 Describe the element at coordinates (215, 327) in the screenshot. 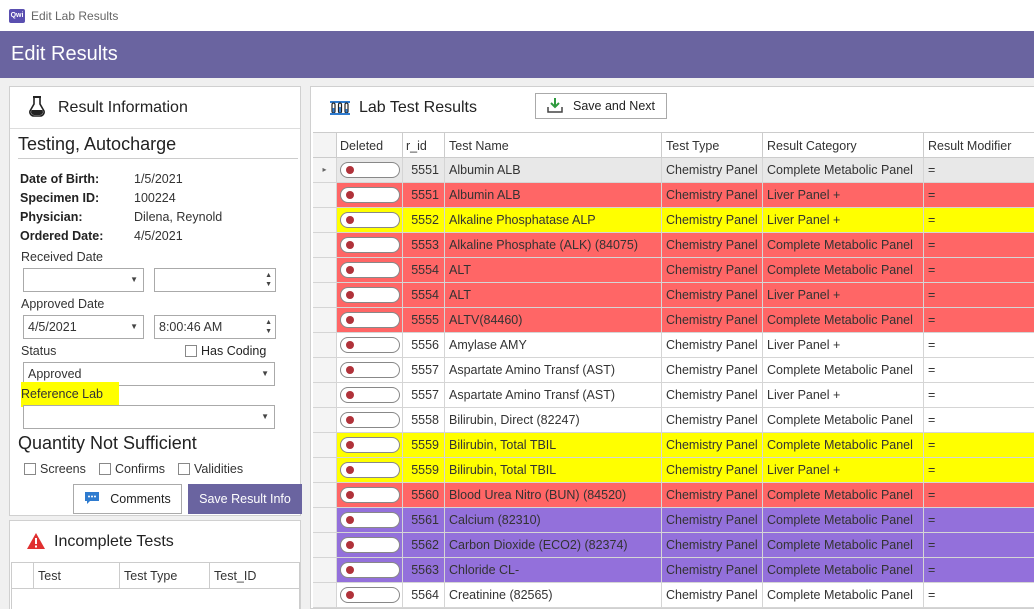

I see `approved-time-spinner: 8:00:46 AM ▲ ▼` at that location.